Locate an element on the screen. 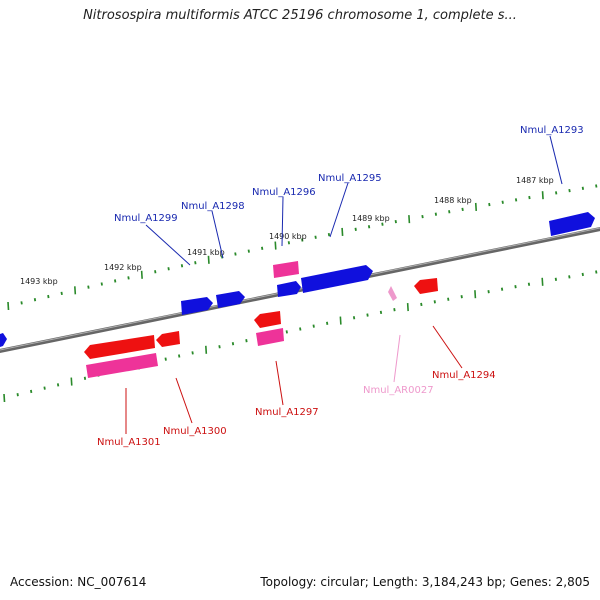 Image resolution: width=600 pixels, height=600 pixels. gene-arrow-nmul-a1294 is located at coordinates (426, 286).